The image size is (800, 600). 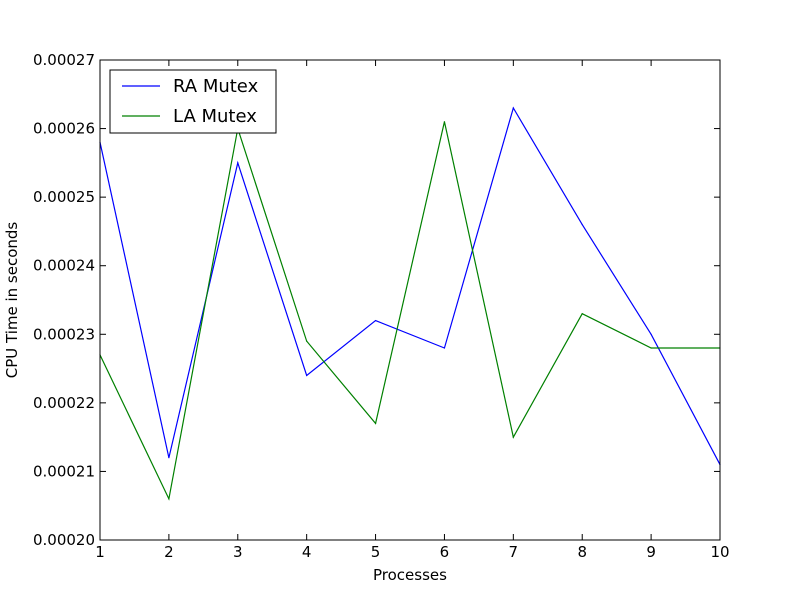 What do you see at coordinates (719, 552) in the screenshot?
I see `x-tick-label-10: 10` at bounding box center [719, 552].